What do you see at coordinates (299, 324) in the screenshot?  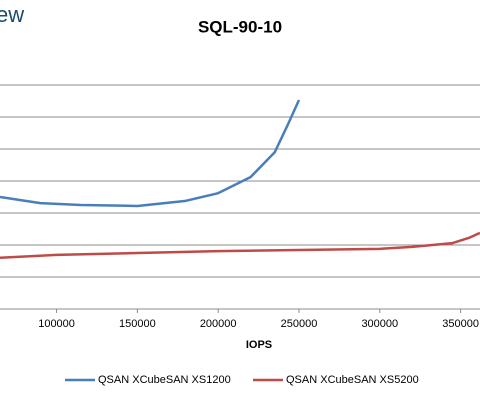 I see `x-tick-label: 250000` at bounding box center [299, 324].